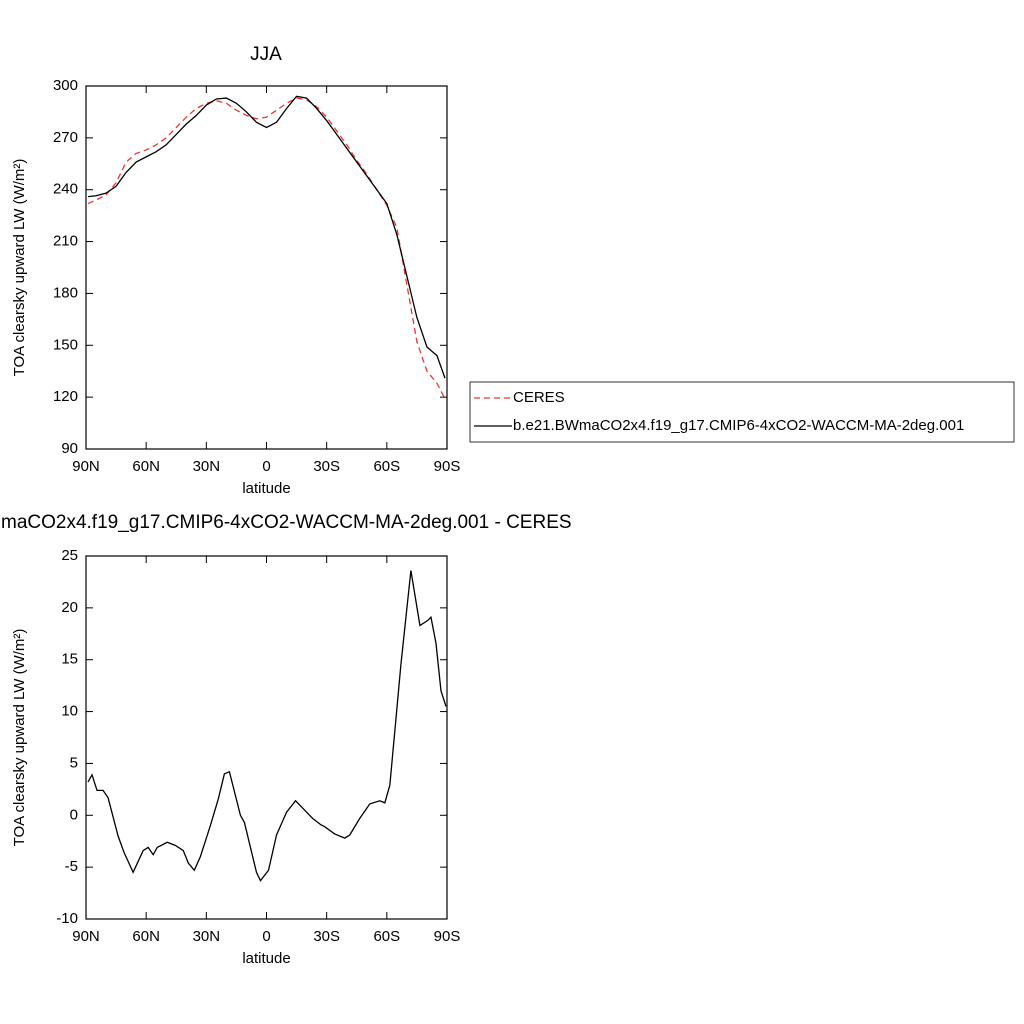  Describe the element at coordinates (65, 292) in the screenshot. I see `y-tick-label: 180` at that location.